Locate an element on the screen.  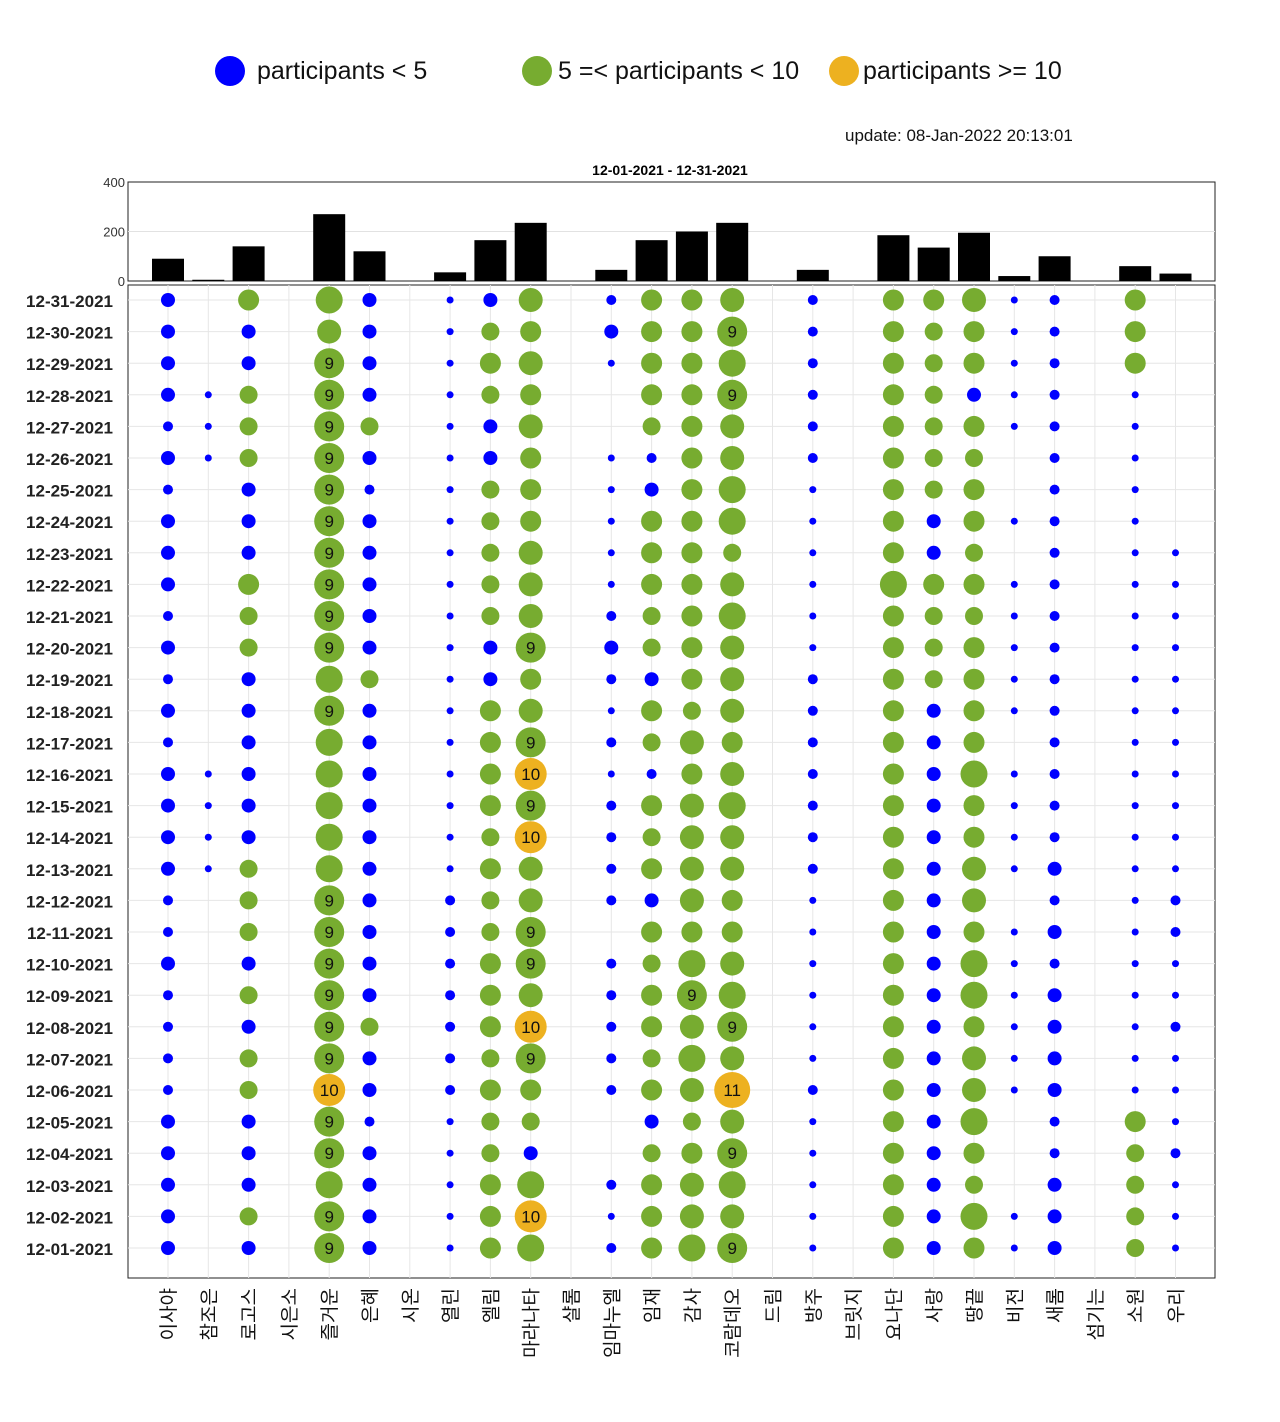
bubble-새롬-12-15-2021 is located at coordinates (1054, 805).